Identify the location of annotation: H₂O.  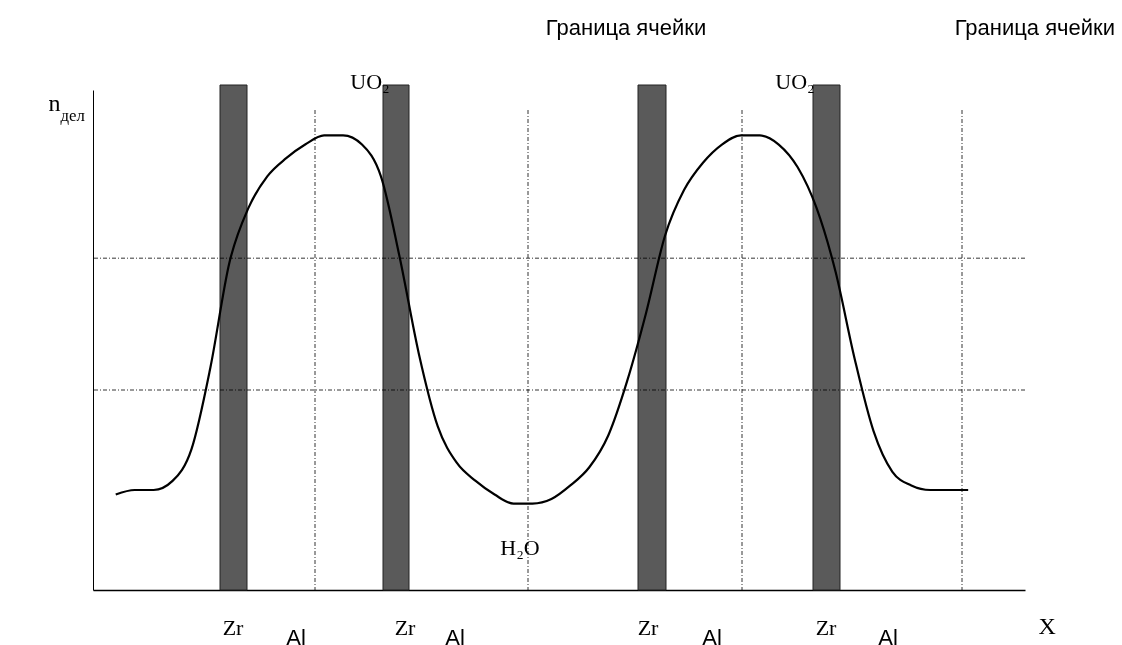
(520, 547).